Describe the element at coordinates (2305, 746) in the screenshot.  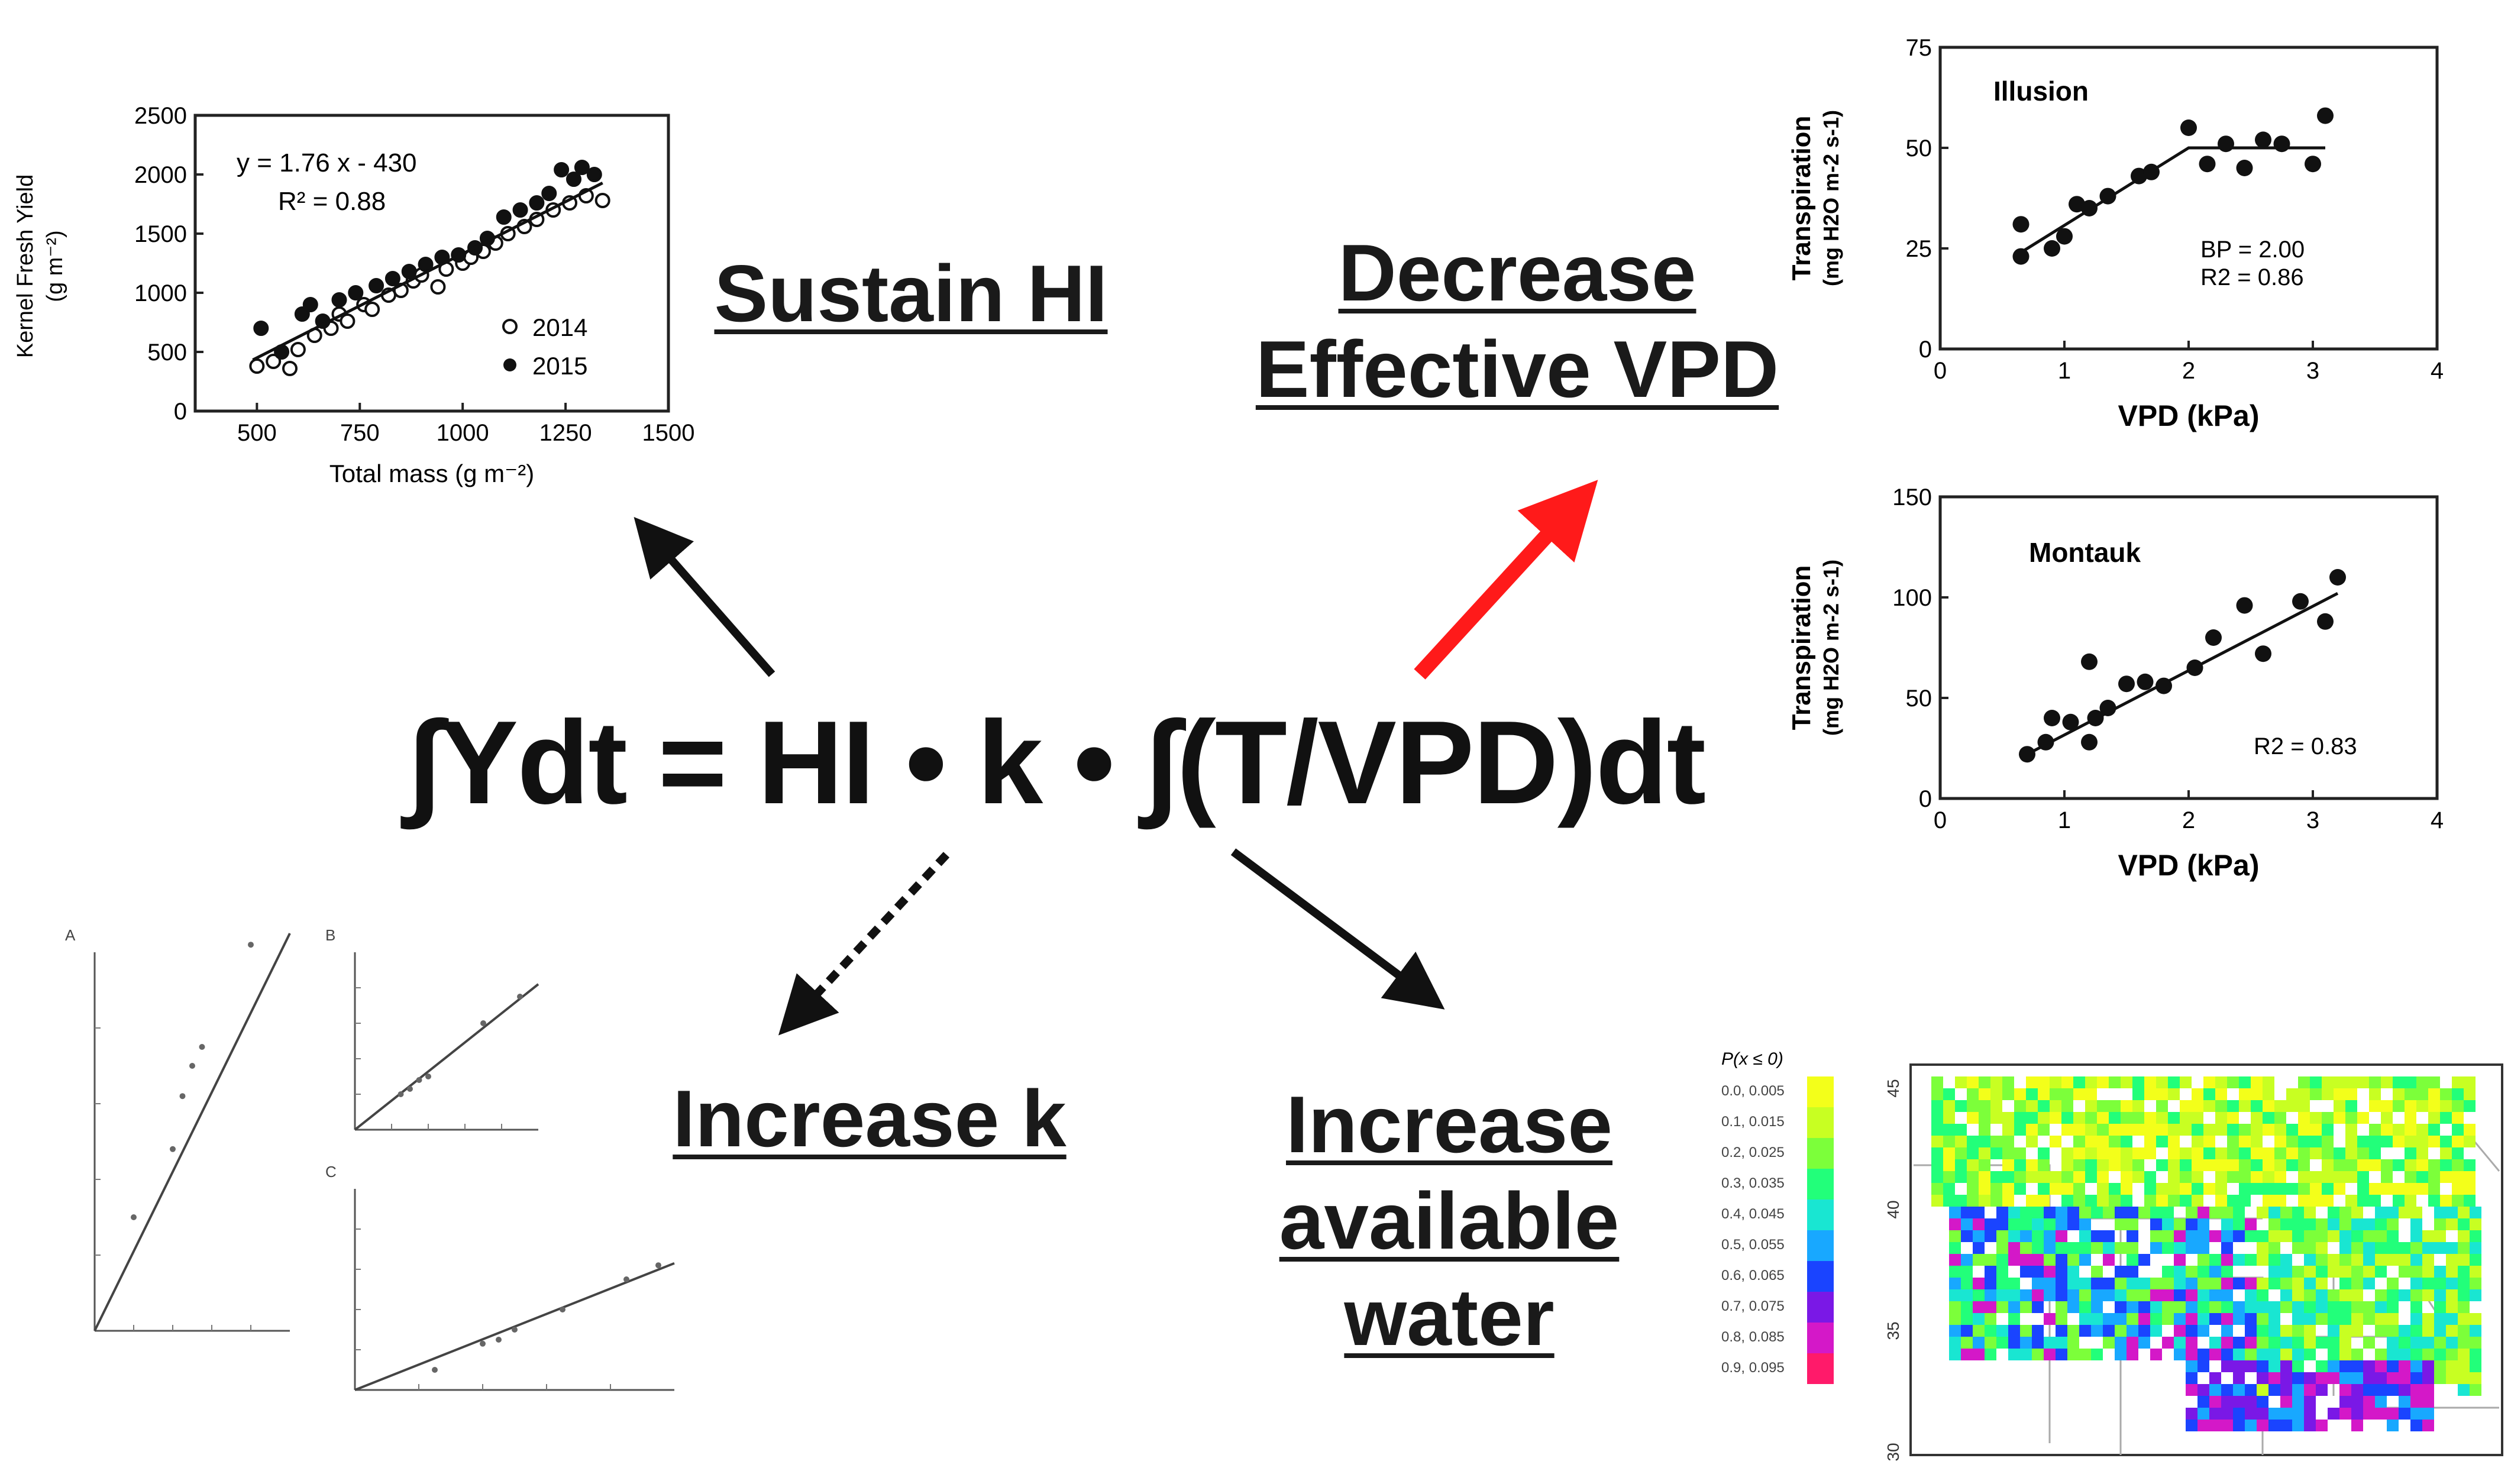
I see `montauk-annotation-r2: R2 = 0.83` at that location.